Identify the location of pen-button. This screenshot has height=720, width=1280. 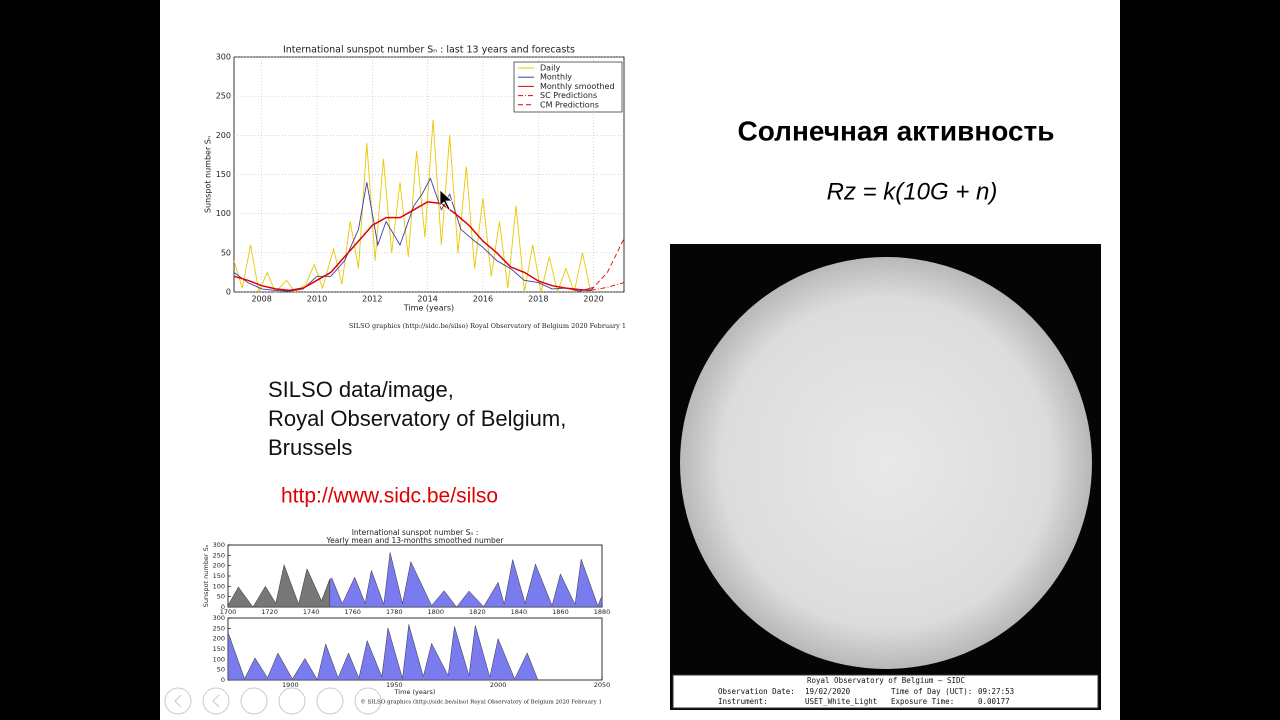
(254, 701).